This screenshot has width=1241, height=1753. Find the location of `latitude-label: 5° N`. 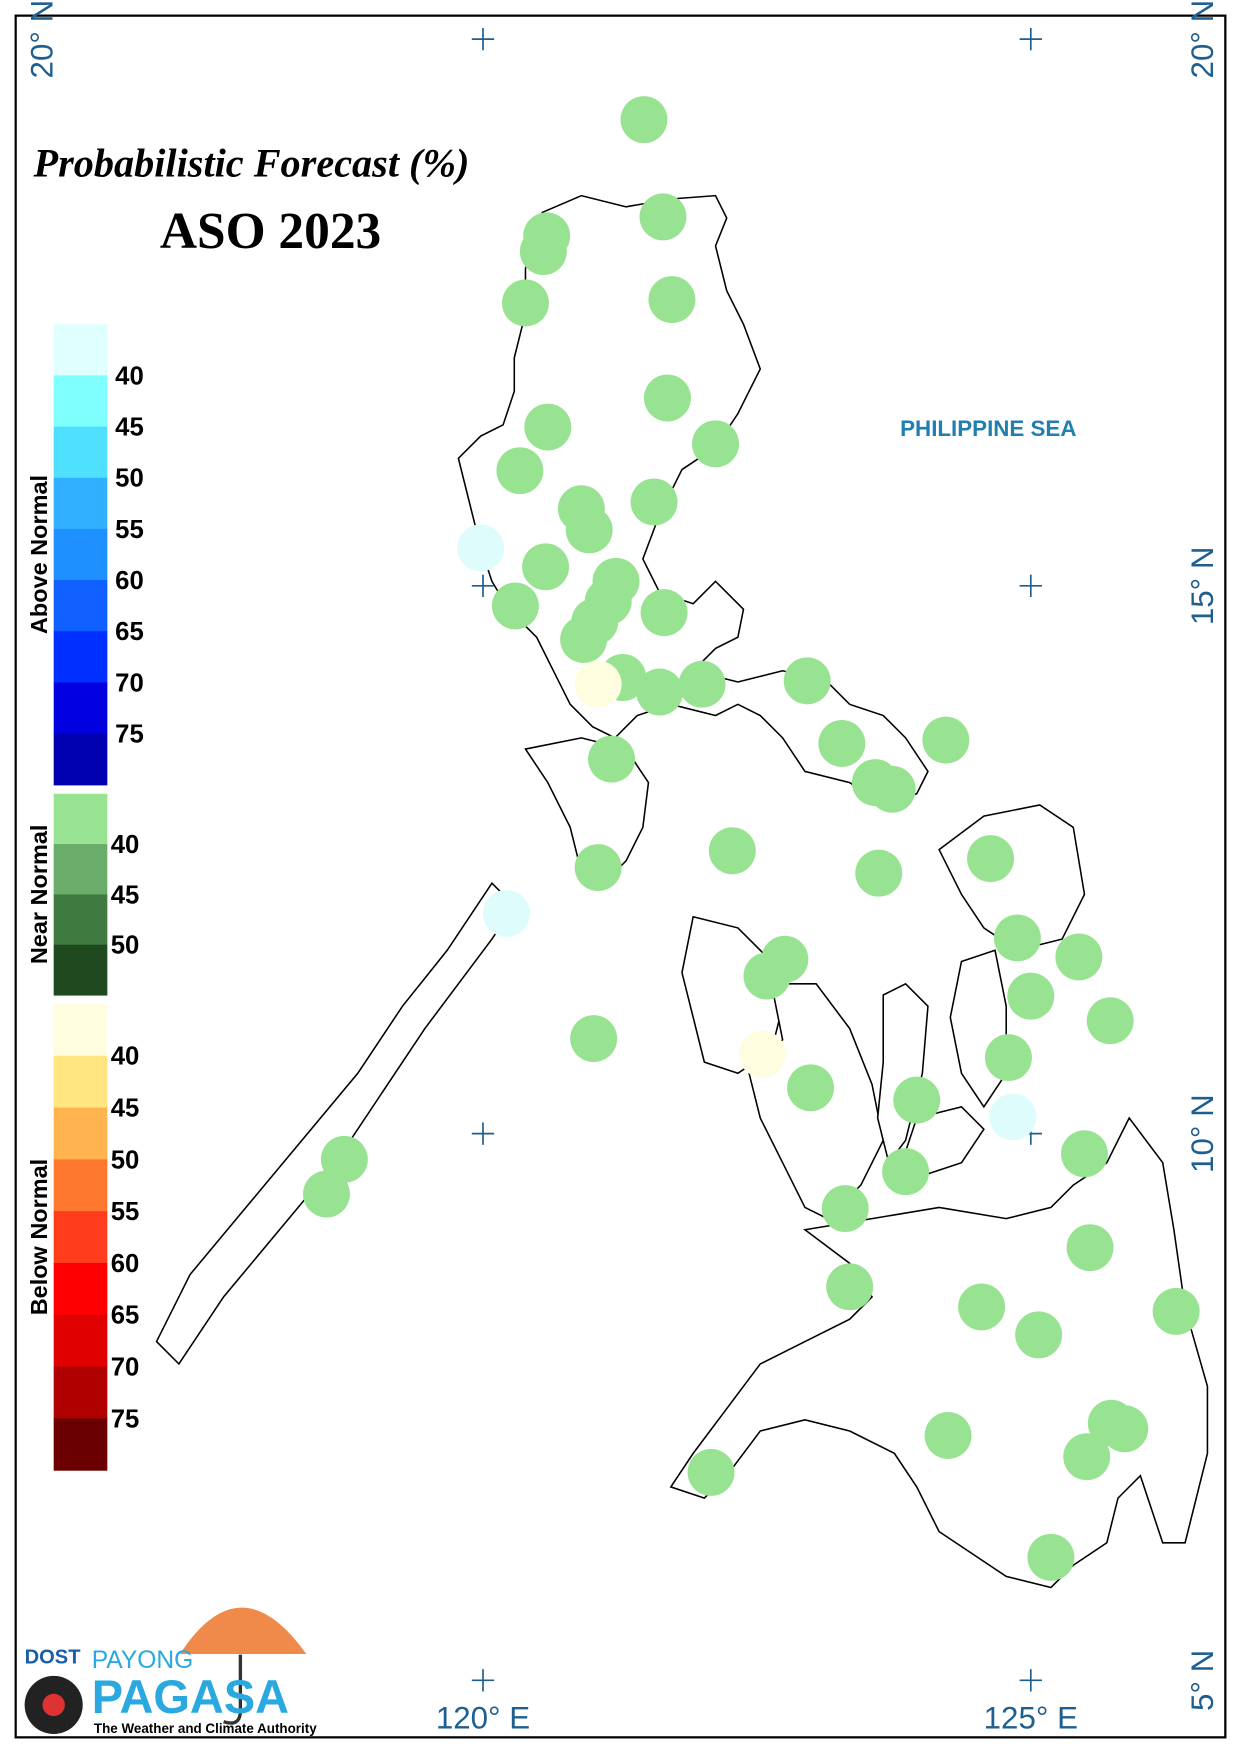

latitude-label: 5° N is located at coordinates (1202, 1680).